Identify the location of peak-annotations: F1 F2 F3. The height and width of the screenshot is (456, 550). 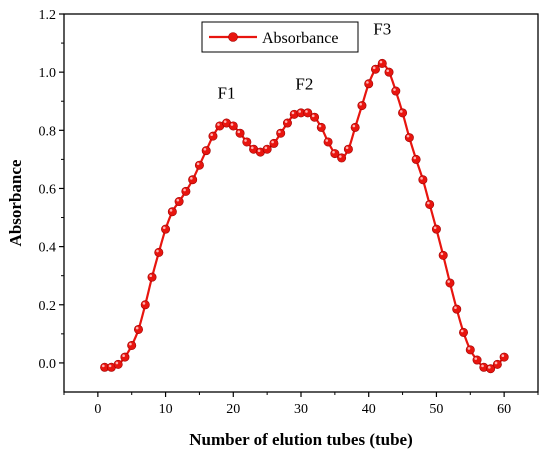
(305, 60).